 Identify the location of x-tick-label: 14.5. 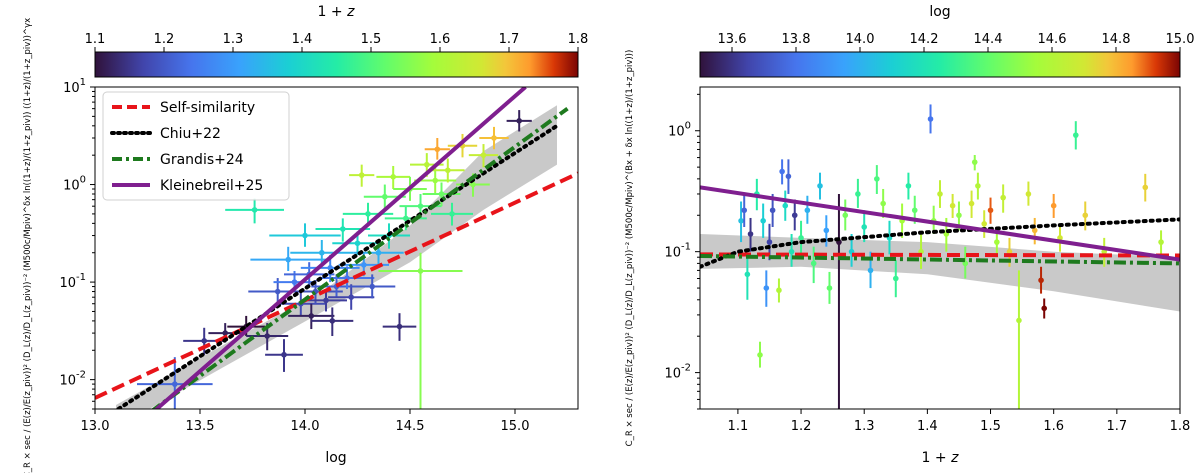
(410, 426).